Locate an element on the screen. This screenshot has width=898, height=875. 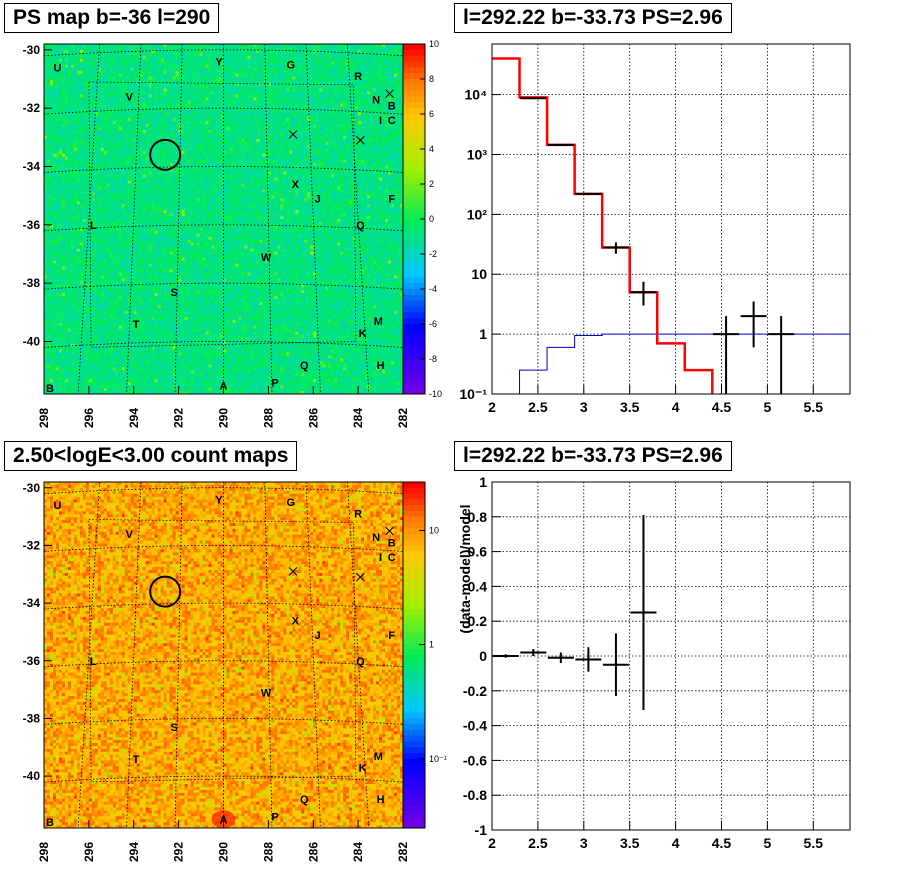
x-axis: 298 296 294 292 290 288 286 284 282 is located at coordinates (223, 841).